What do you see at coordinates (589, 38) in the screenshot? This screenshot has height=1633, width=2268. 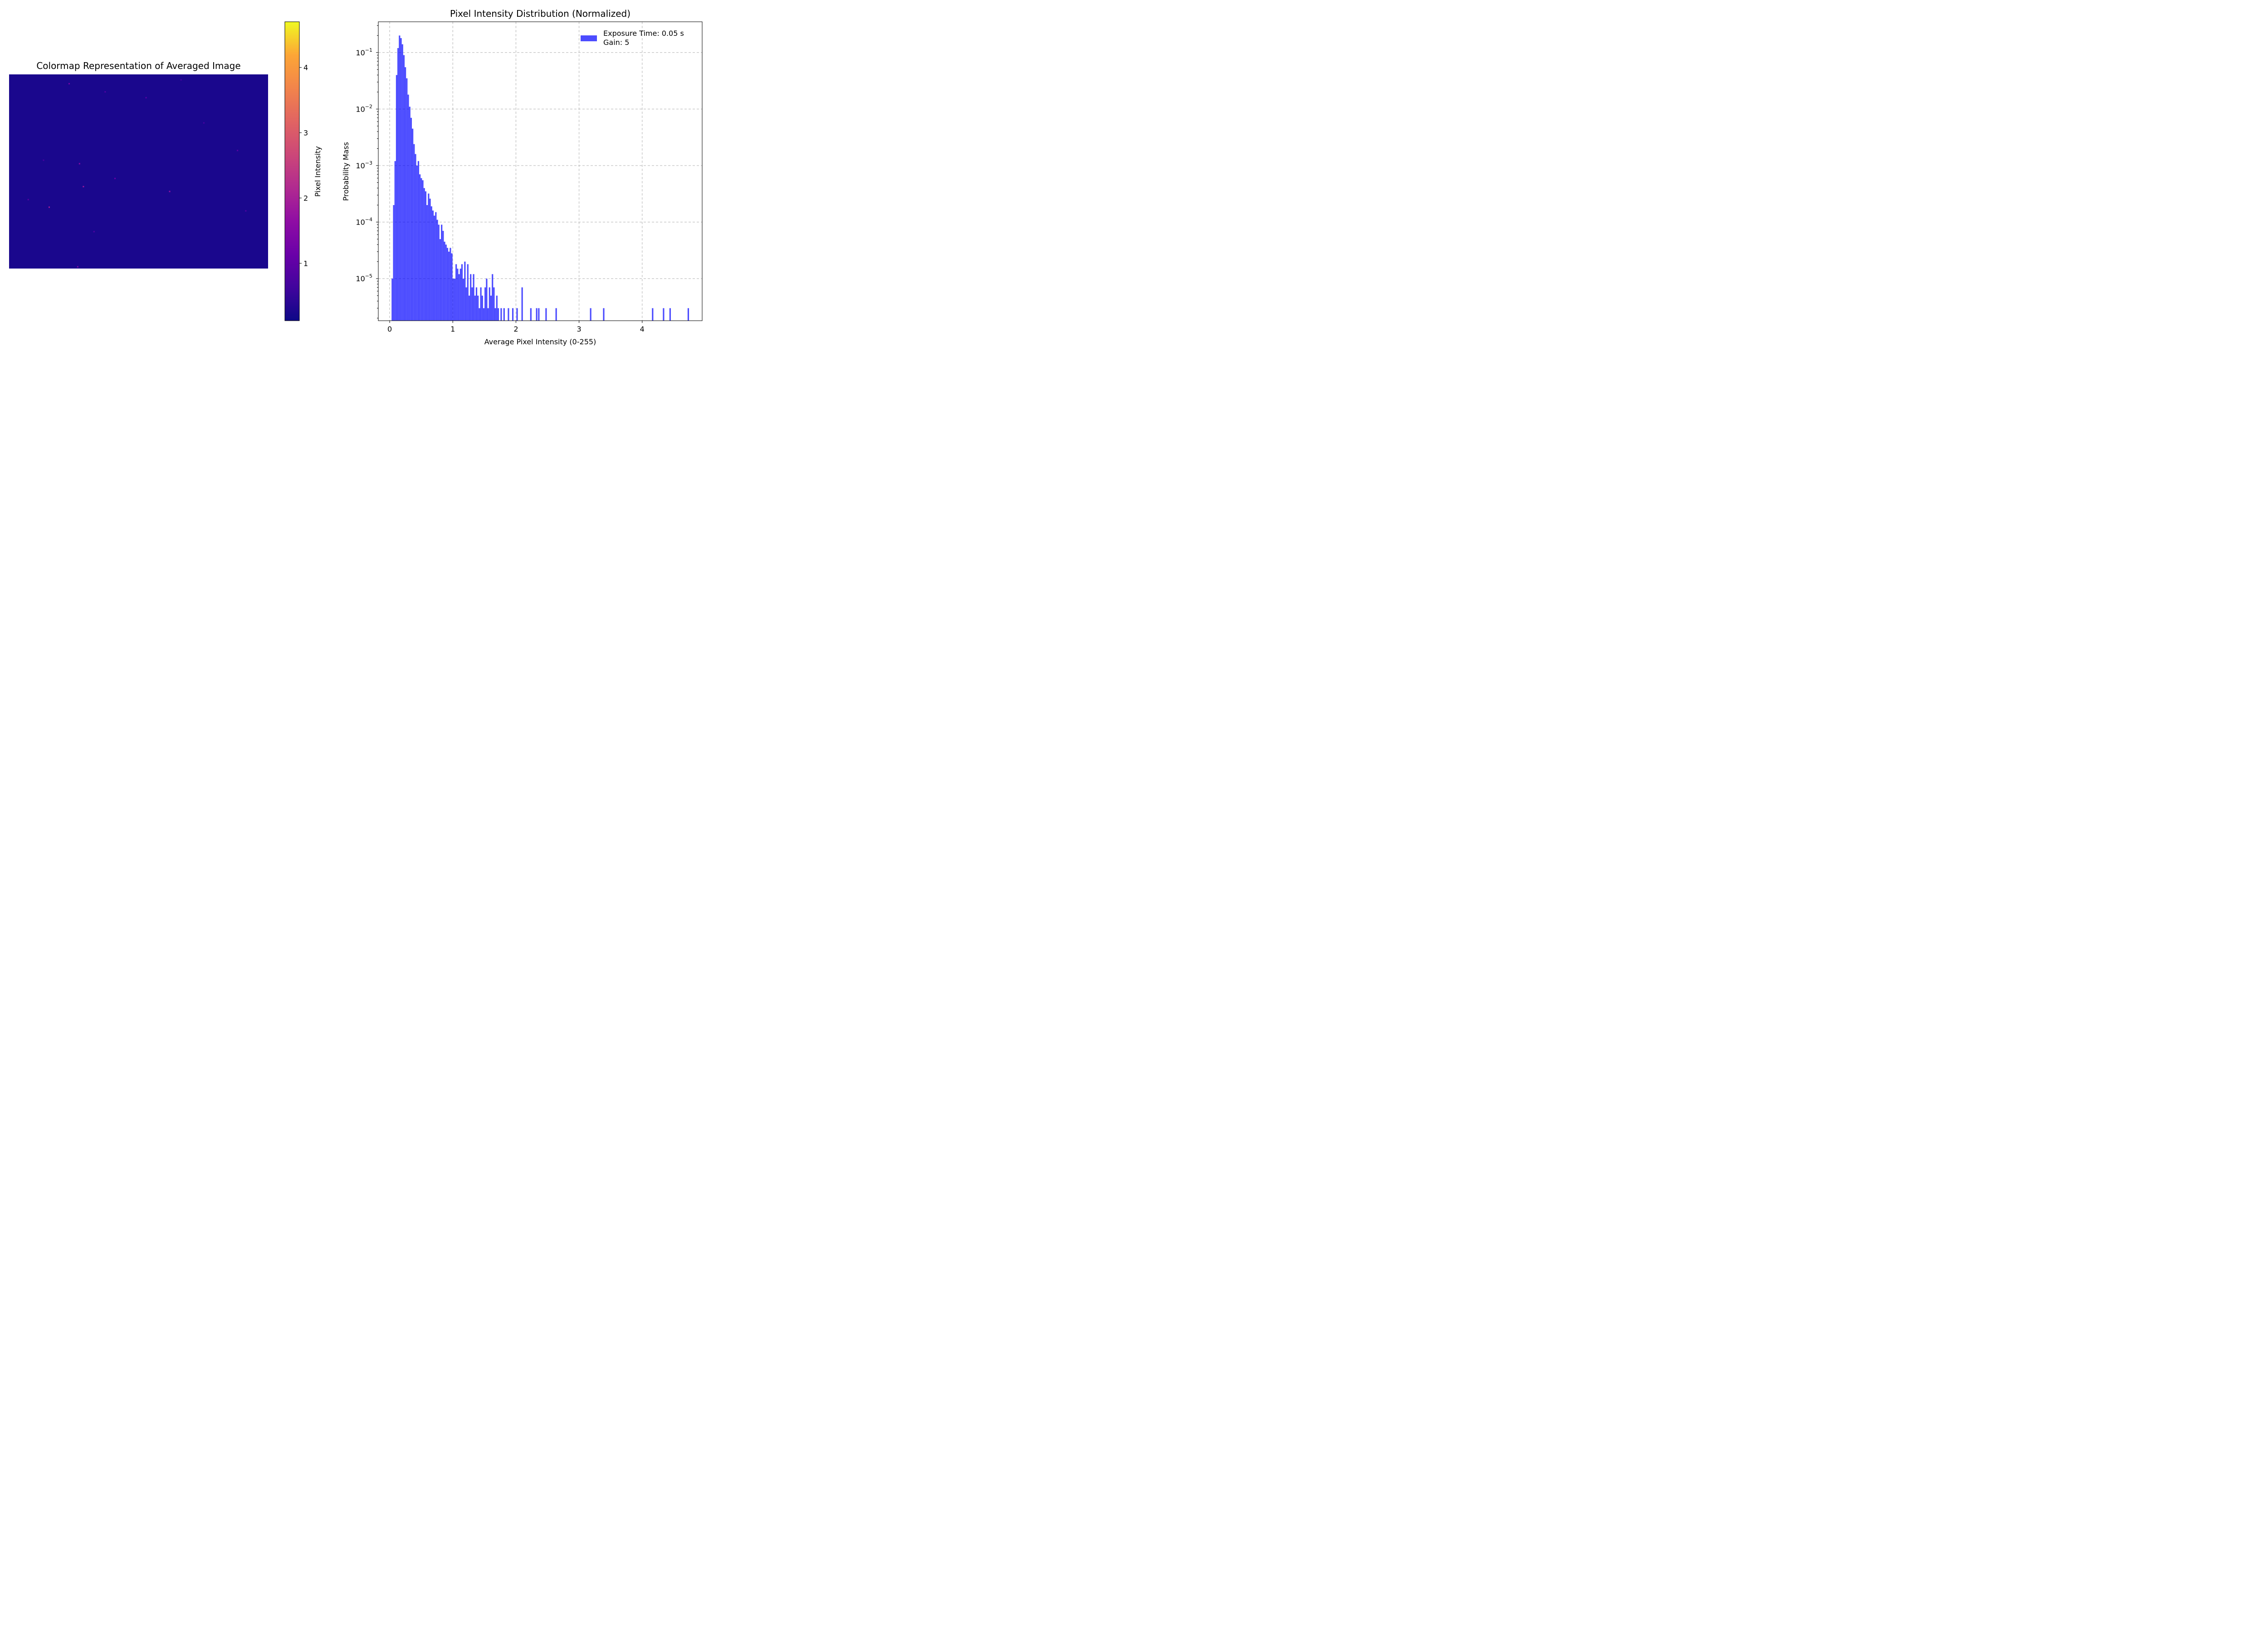 I see `legend-swatch` at bounding box center [589, 38].